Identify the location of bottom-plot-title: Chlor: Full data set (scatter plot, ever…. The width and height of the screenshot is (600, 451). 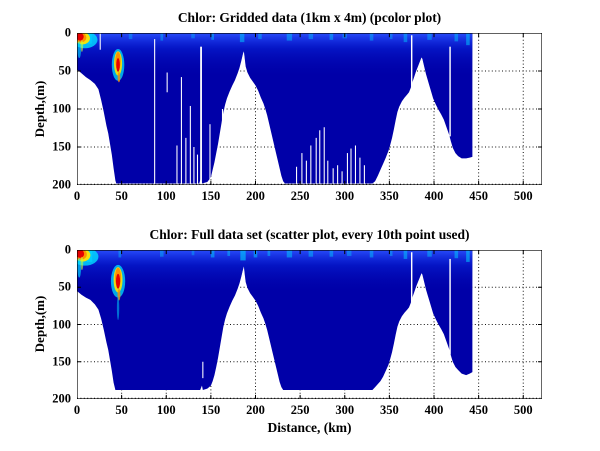
(309, 234).